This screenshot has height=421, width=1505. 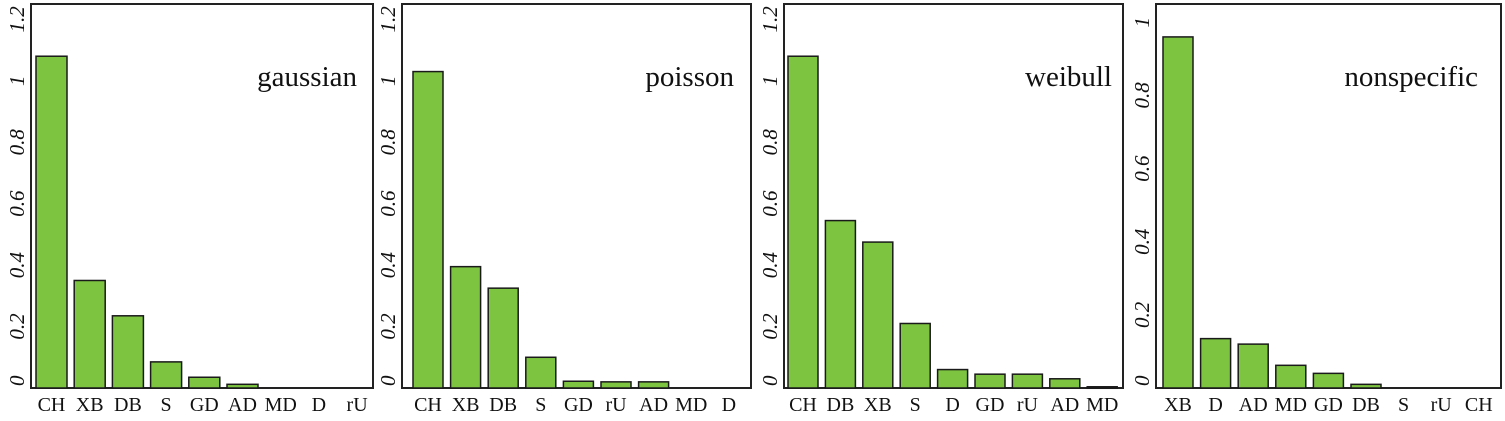 I want to click on panel-title: weibull, so click(x=1068, y=77).